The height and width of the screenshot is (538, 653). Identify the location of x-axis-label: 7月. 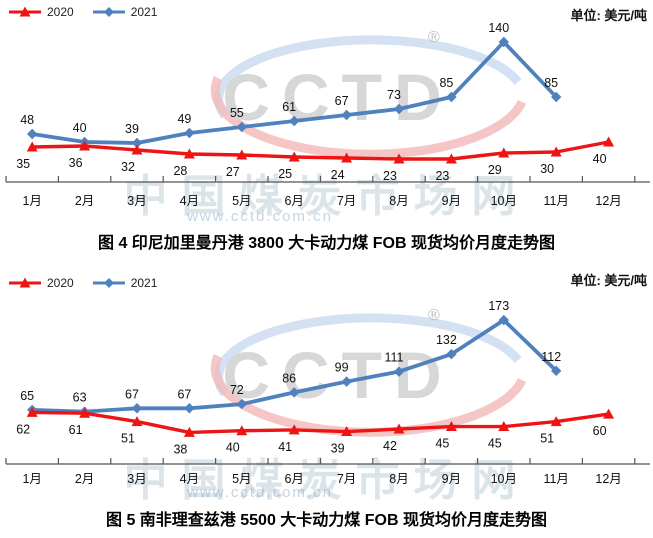
(346, 479).